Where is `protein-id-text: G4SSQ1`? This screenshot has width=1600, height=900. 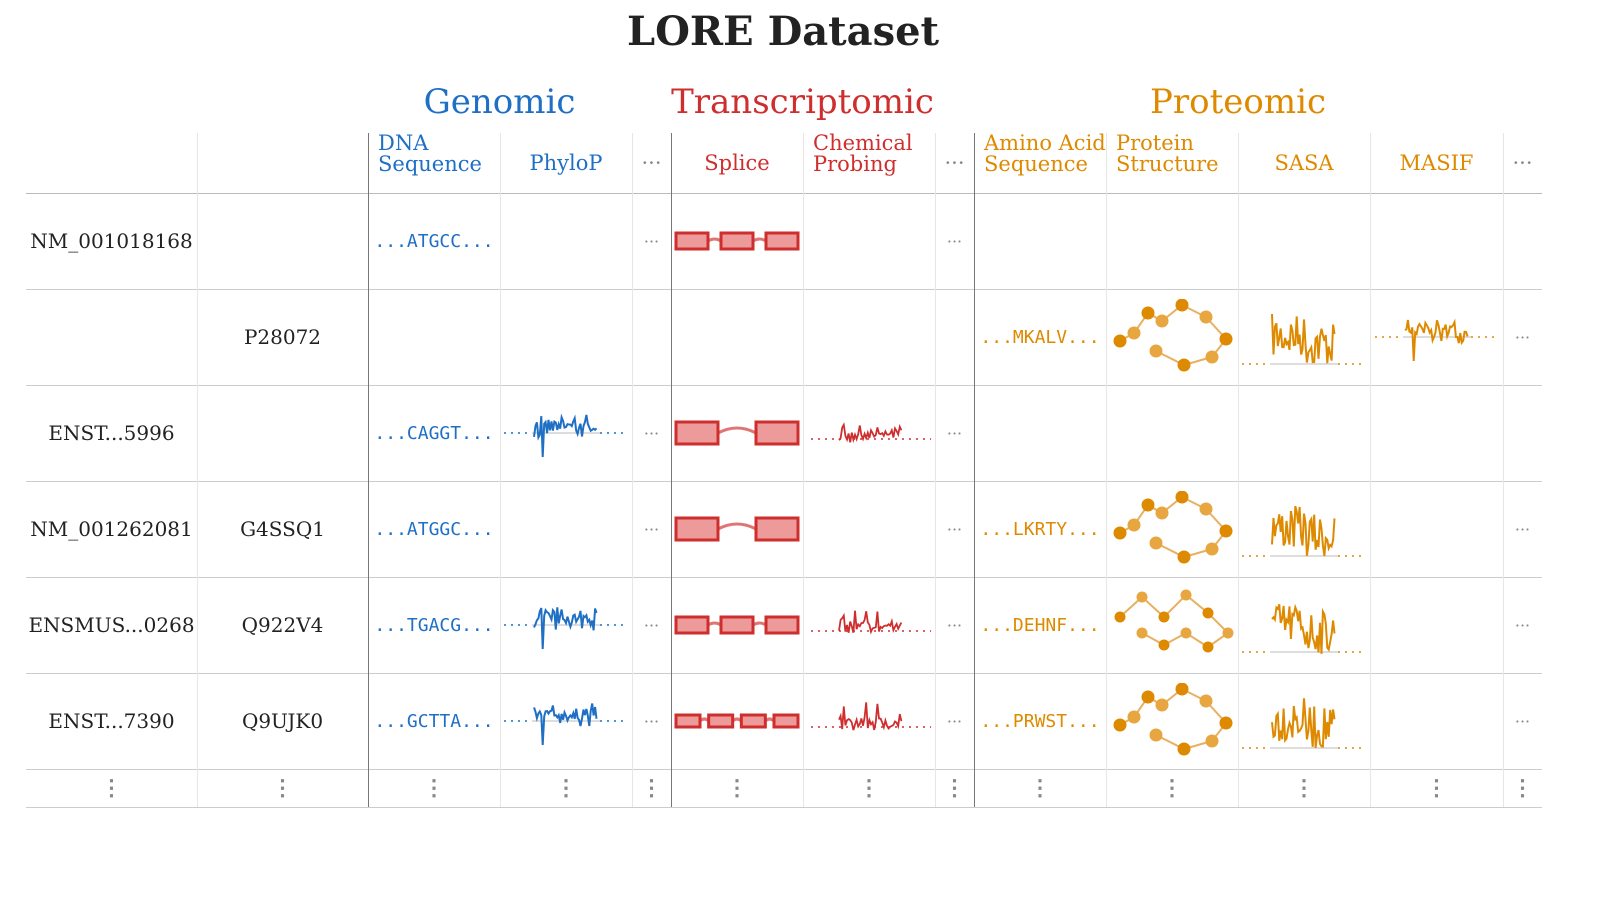 protein-id-text: G4SSQ1 is located at coordinates (282, 529).